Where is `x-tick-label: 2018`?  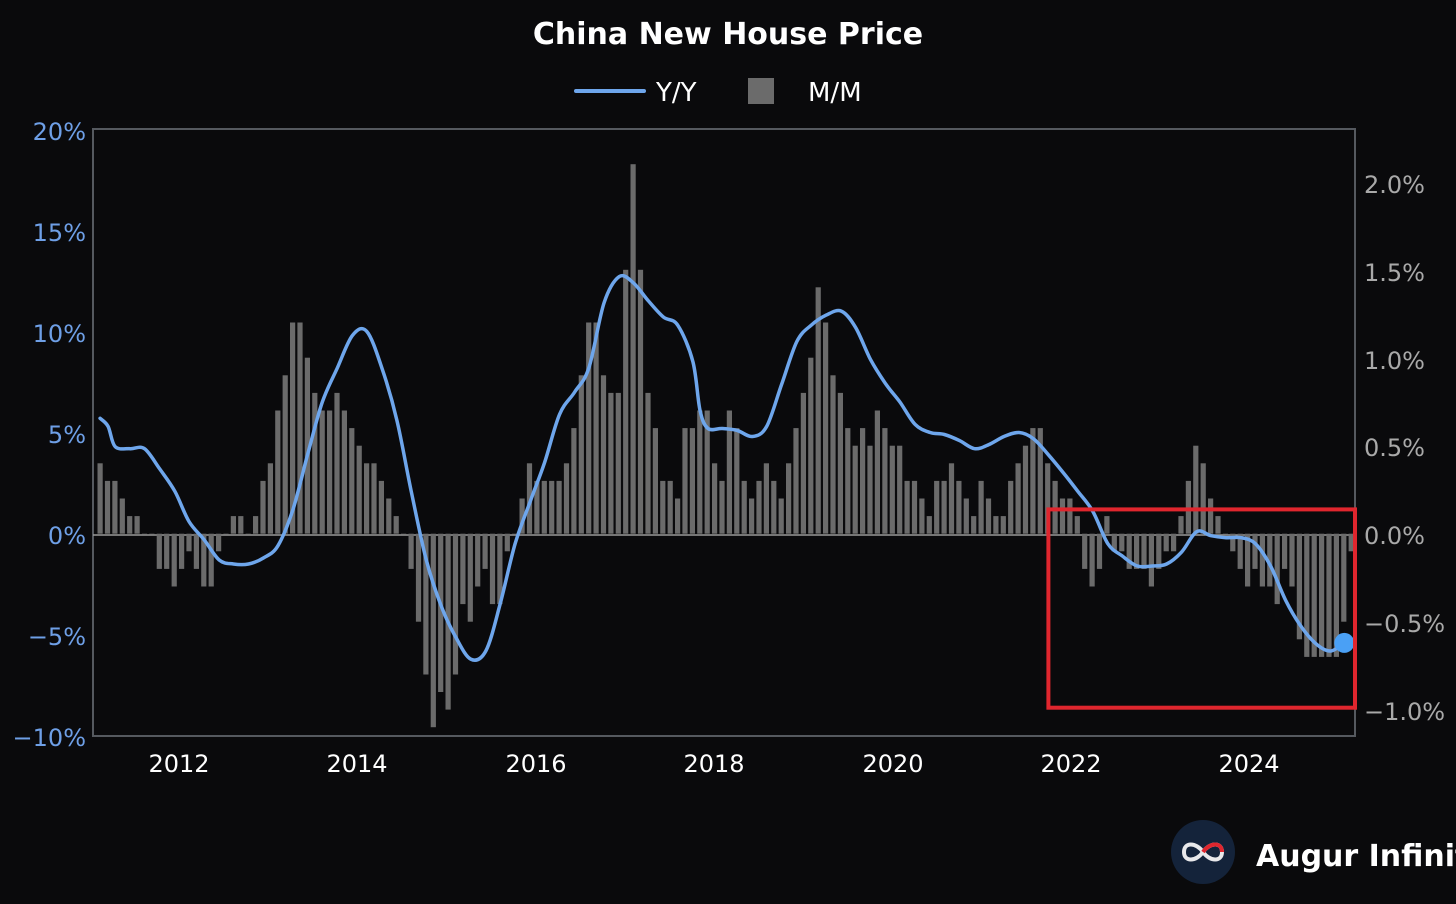 x-tick-label: 2018 is located at coordinates (713, 764).